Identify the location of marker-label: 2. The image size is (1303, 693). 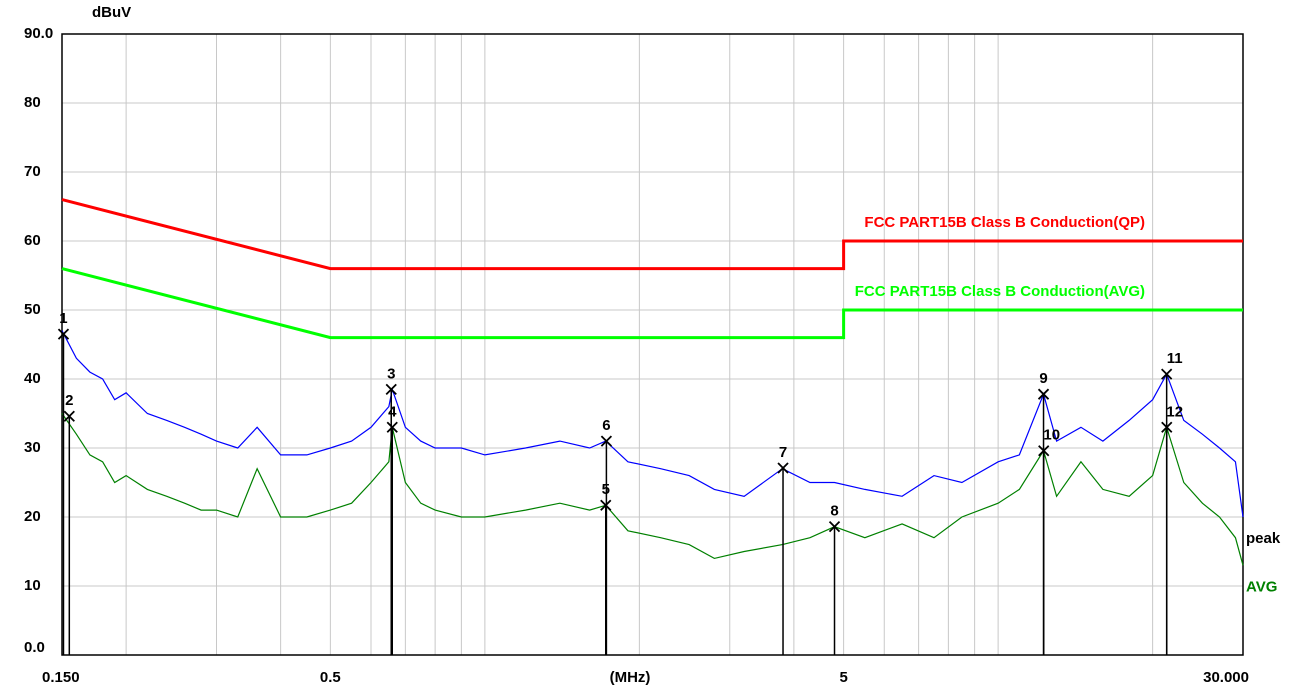
(69, 400).